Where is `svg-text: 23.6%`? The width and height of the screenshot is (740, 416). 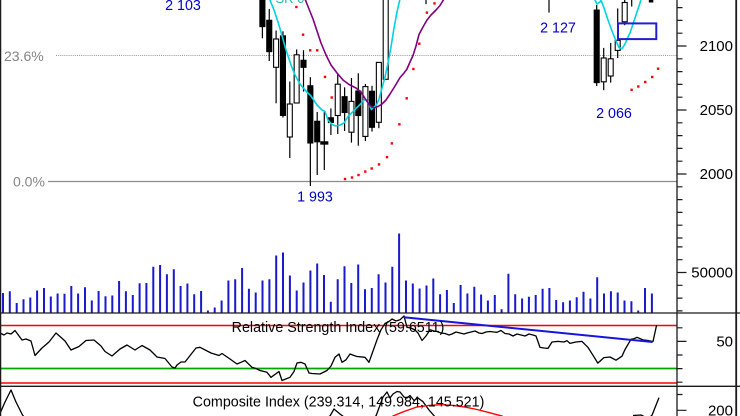 svg-text: 23.6% is located at coordinates (24, 56).